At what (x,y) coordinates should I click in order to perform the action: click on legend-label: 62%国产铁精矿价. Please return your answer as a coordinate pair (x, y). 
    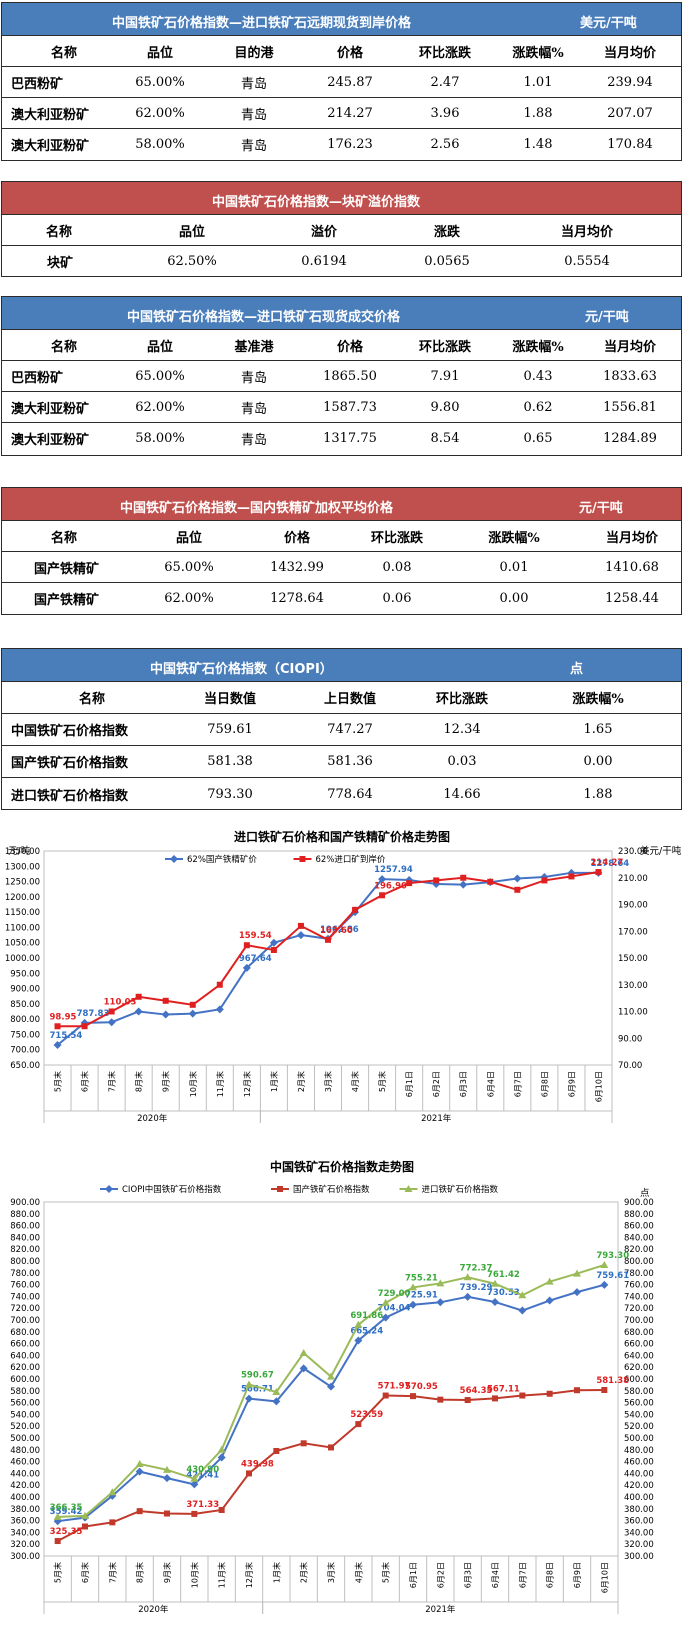
    Looking at the image, I should click on (222, 859).